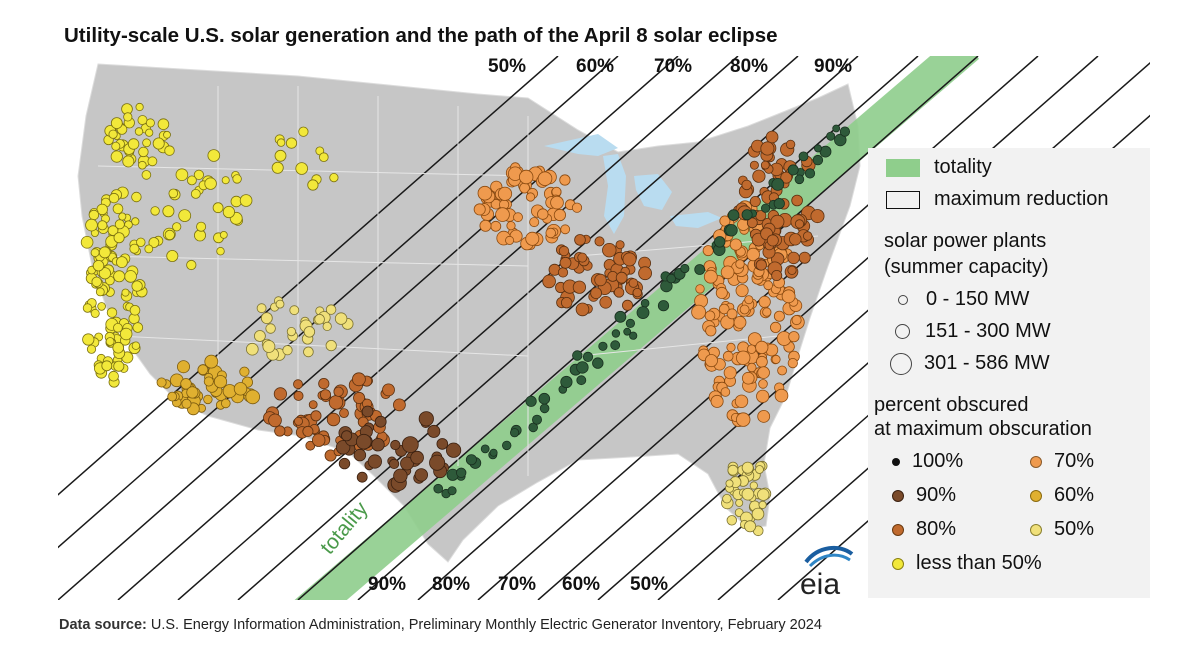  Describe the element at coordinates (451, 584) in the screenshot. I see `bottom-label-80: 80%` at that location.